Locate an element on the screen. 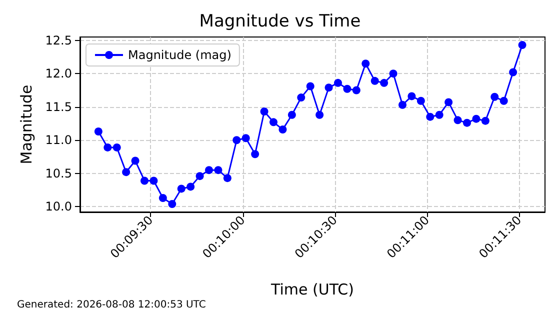 The image size is (560, 314). y-tick-label: 10.0 is located at coordinates (58, 207).